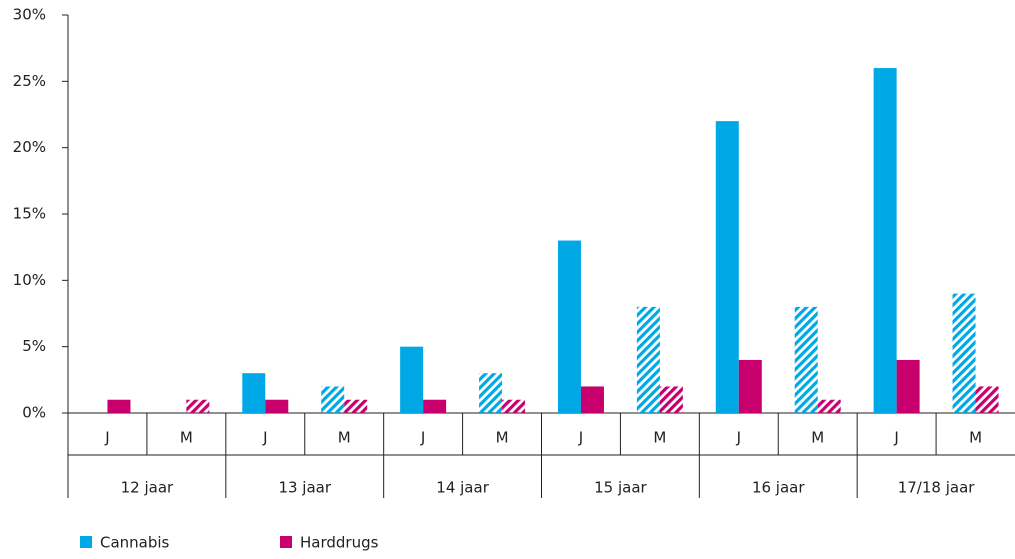 The width and height of the screenshot is (1015, 559). I want to click on group-label: 17/18 jaar, so click(937, 488).